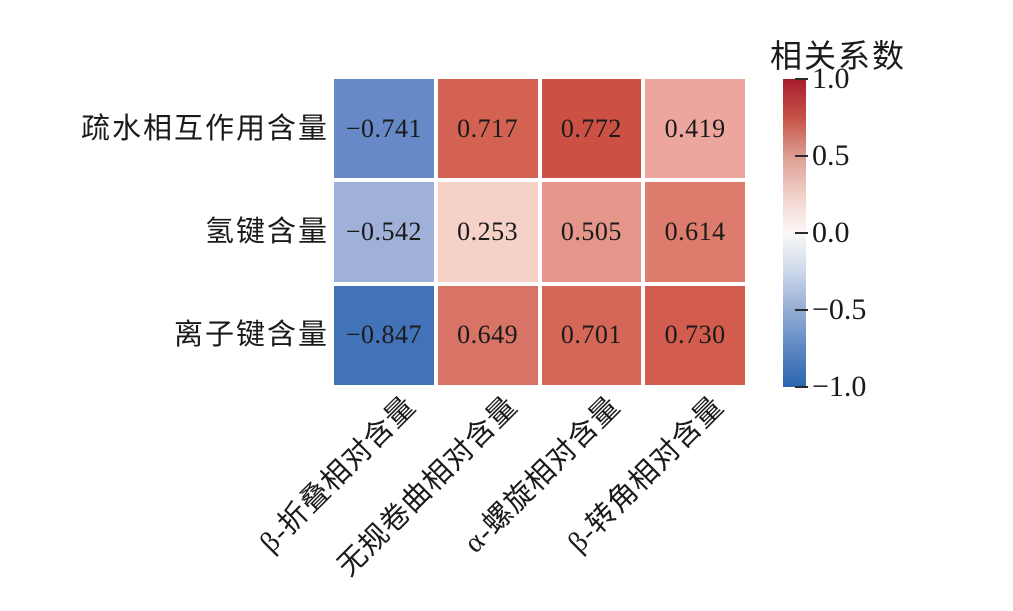 The width and height of the screenshot is (1013, 611). What do you see at coordinates (487, 232) in the screenshot?
I see `heatmap-cell: 0.253` at bounding box center [487, 232].